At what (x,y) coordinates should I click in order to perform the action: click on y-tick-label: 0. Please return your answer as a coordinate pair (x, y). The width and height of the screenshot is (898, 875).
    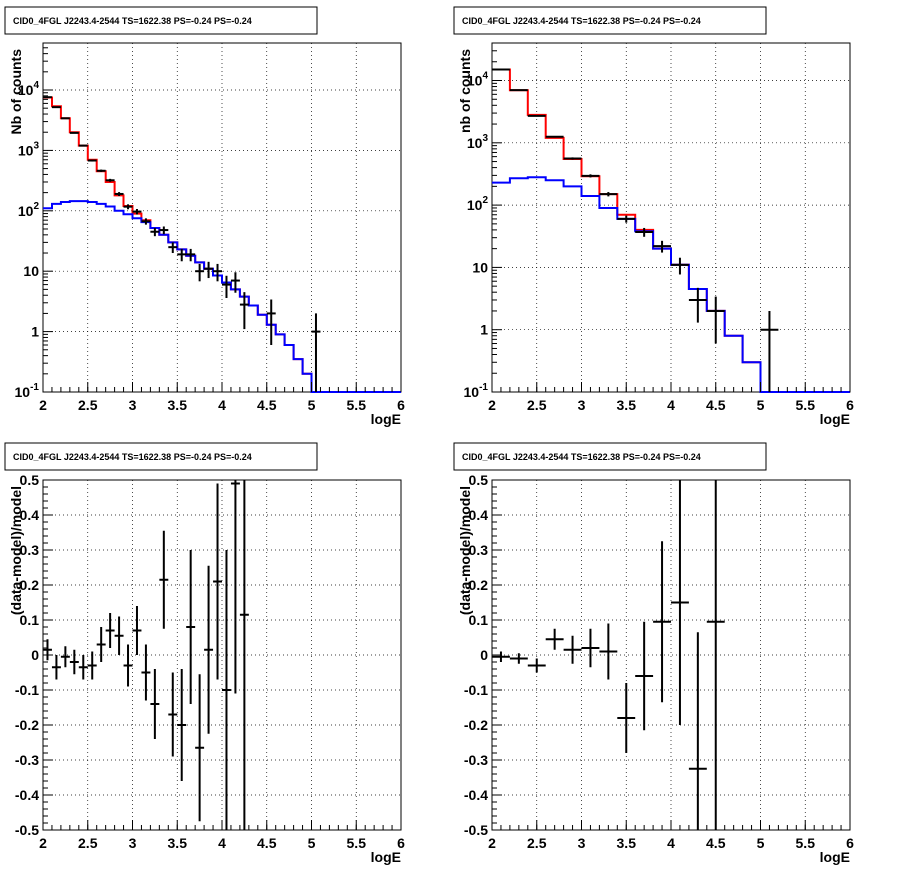
    Looking at the image, I should click on (35, 655).